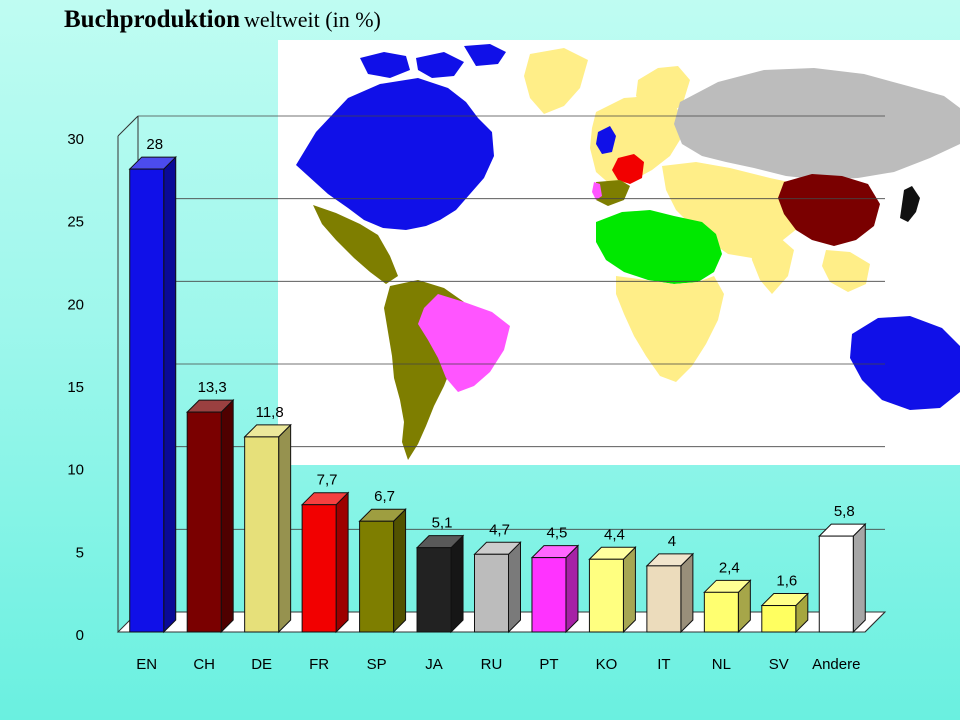  I want to click on russia-region, so click(817, 124).